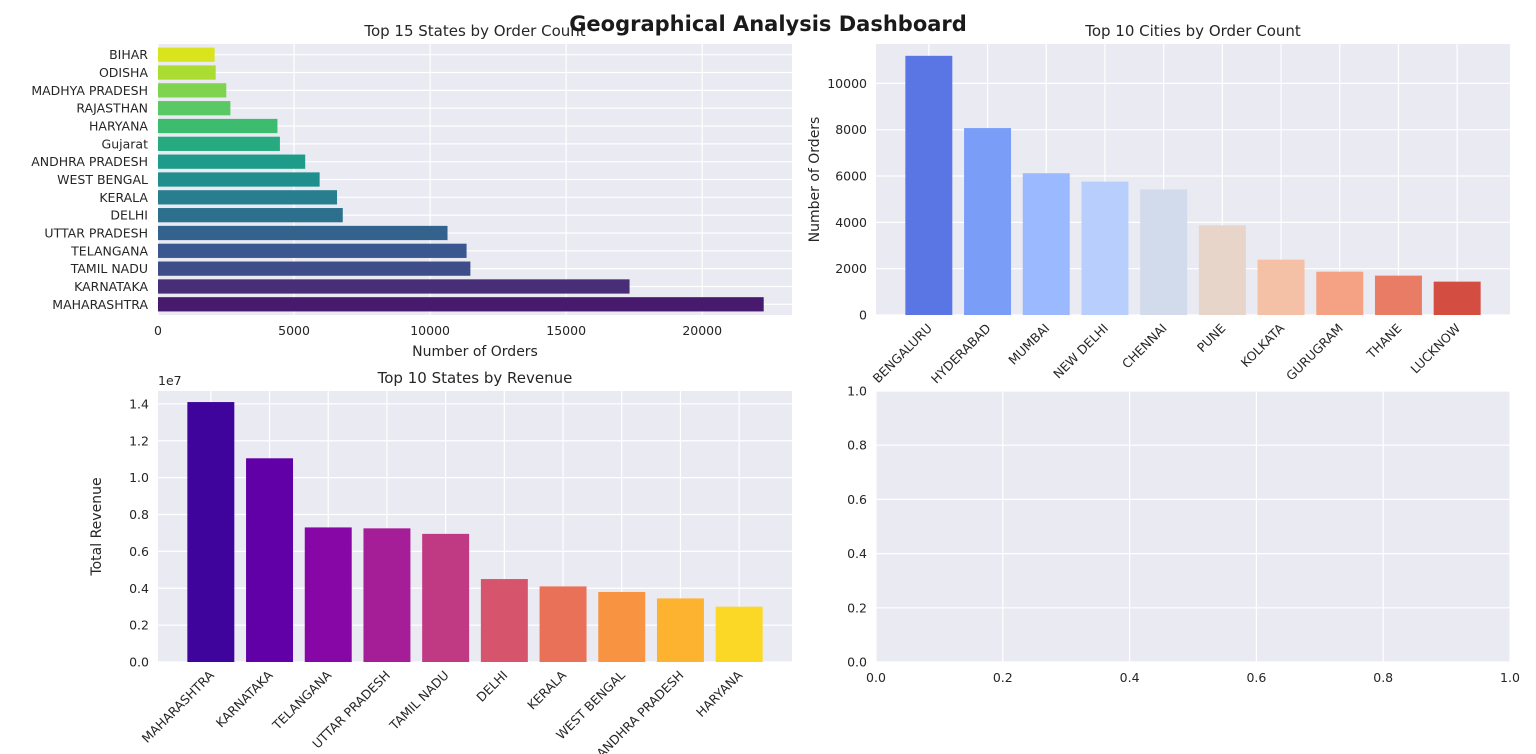  What do you see at coordinates (1144, 346) in the screenshot?
I see `x-tick-label: CHENNAI` at bounding box center [1144, 346].